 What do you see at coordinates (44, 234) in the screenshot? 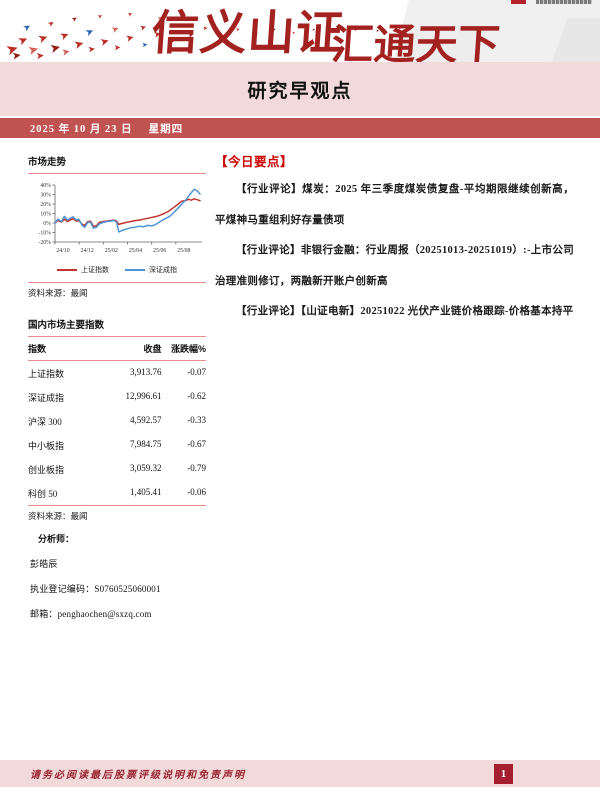
I see `svg-text: -10%` at bounding box center [44, 234].